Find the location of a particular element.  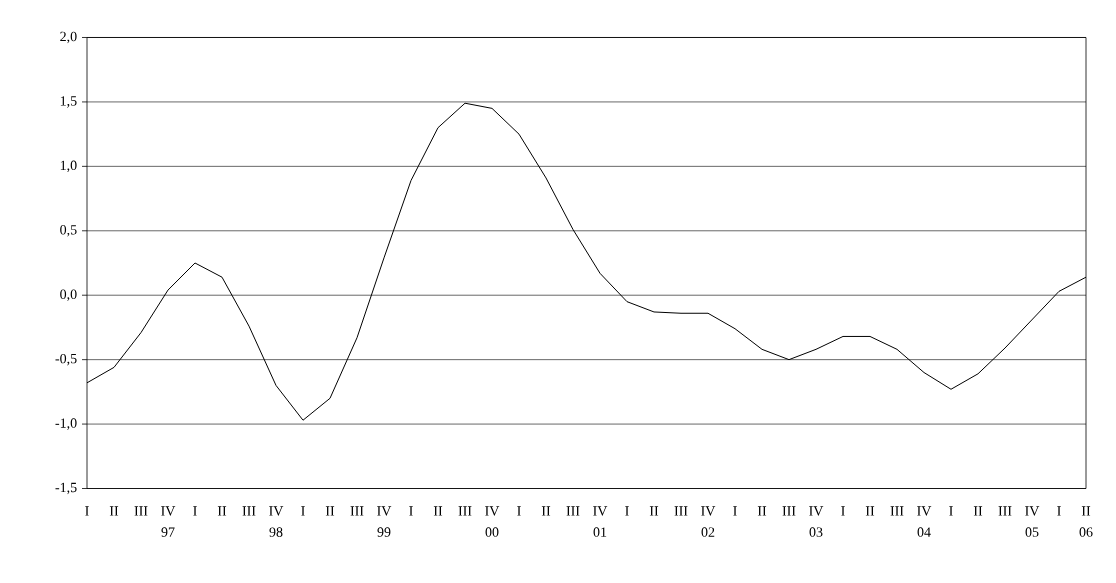

text: 97 is located at coordinates (168, 532).